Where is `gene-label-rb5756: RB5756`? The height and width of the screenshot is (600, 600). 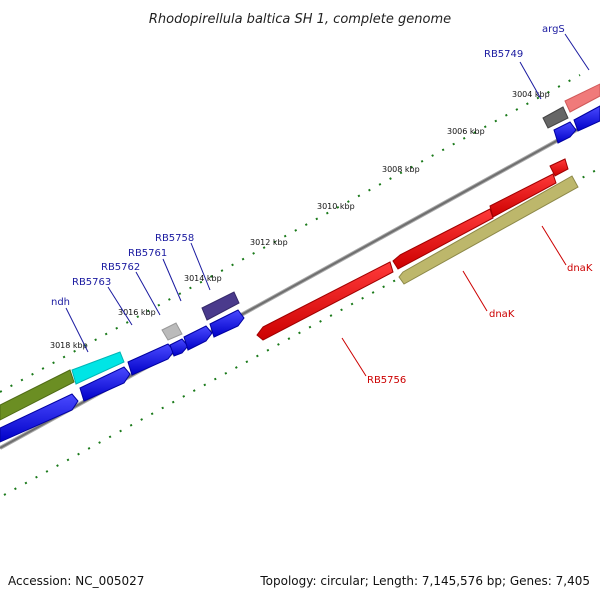
gene-label-rb5756: RB5756 is located at coordinates (386, 380).